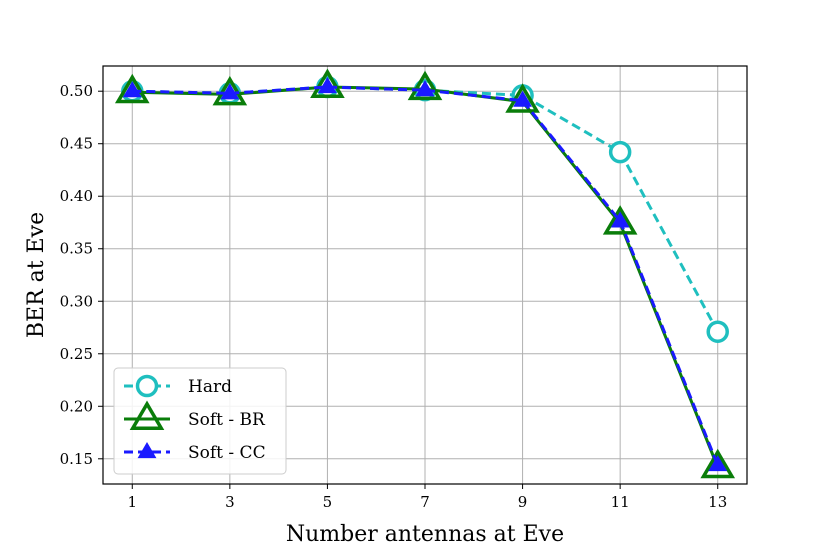 This screenshot has width=830, height=554. What do you see at coordinates (717, 502) in the screenshot?
I see `x-tick-label: 13` at bounding box center [717, 502].